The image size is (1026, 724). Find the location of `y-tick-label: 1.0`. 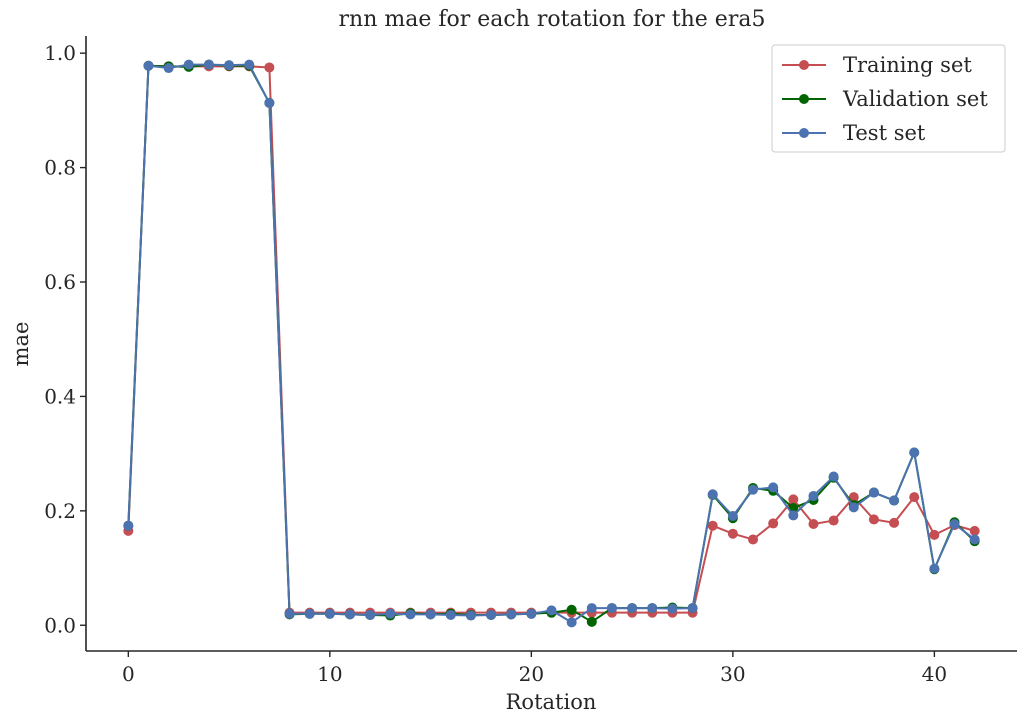

y-tick-label: 1.0 is located at coordinates (60, 53).